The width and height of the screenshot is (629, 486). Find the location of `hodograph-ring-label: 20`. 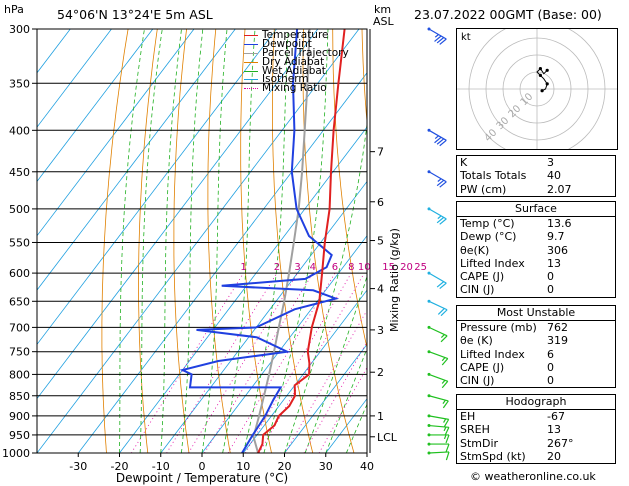

hodograph-ring-label: 20 is located at coordinates (515, 111).